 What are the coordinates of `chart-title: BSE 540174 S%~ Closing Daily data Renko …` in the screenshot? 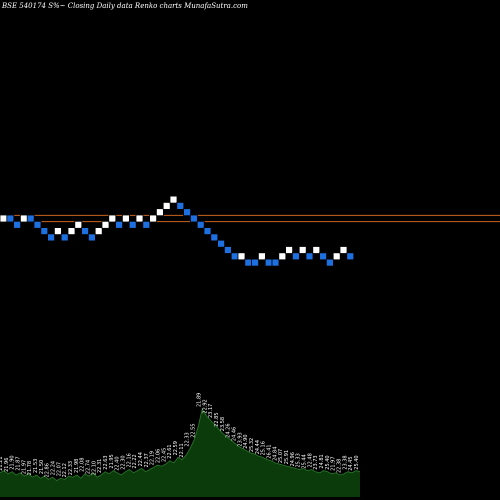 It's located at (125, 6).